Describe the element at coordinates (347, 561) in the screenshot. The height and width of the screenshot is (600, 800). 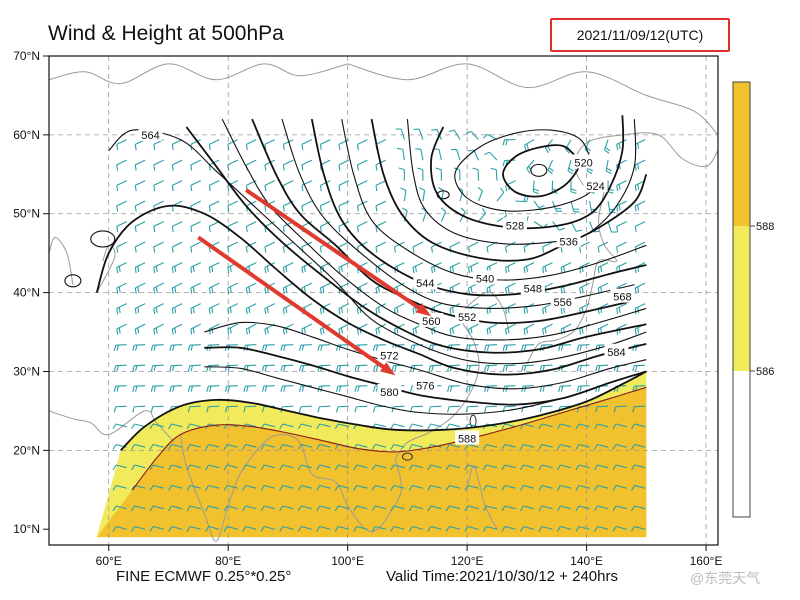
I see `x-tick-label: 100°E` at that location.